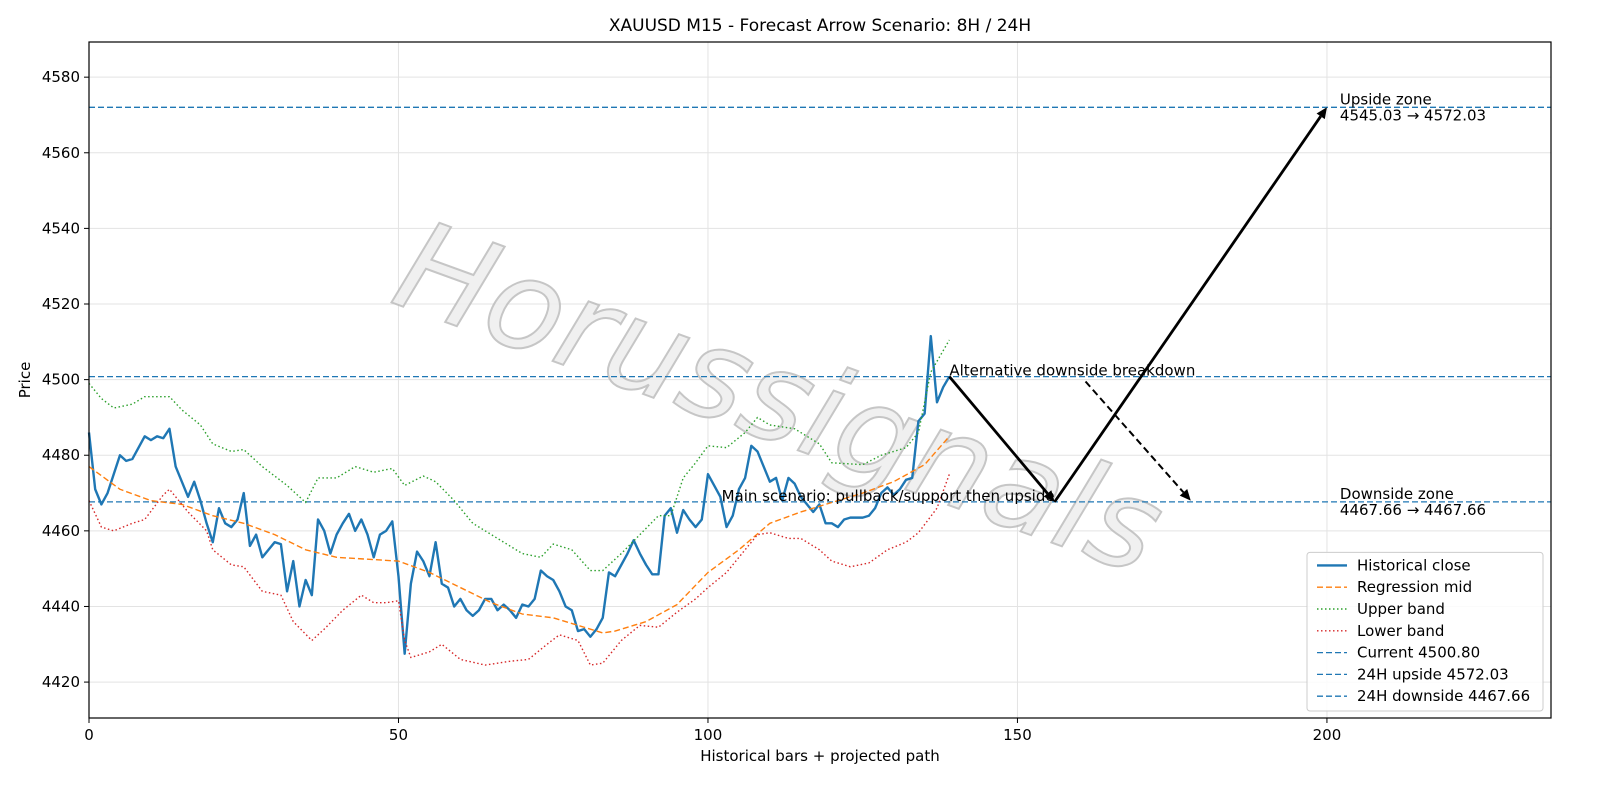  I want to click on annotation: 4545.03 → 4572.03, so click(1413, 115).